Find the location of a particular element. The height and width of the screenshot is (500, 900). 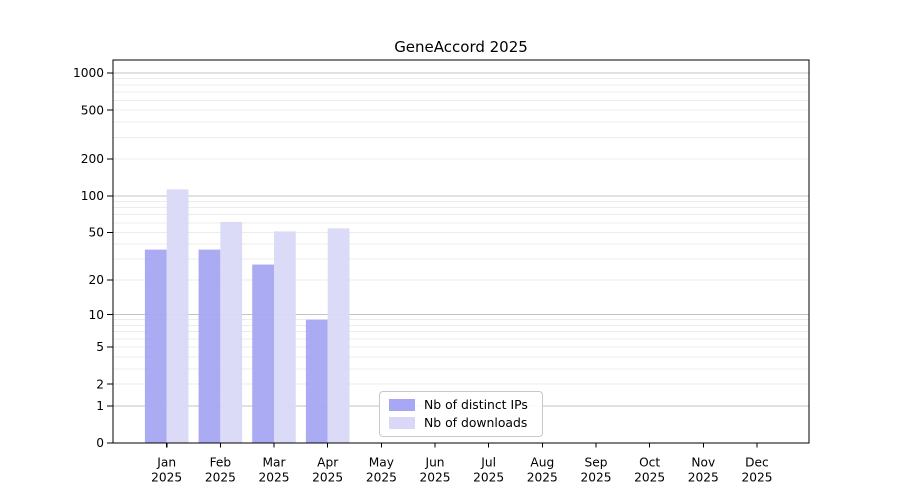

legend: Nb of distinct IPs Nb of downloads is located at coordinates (461, 414).